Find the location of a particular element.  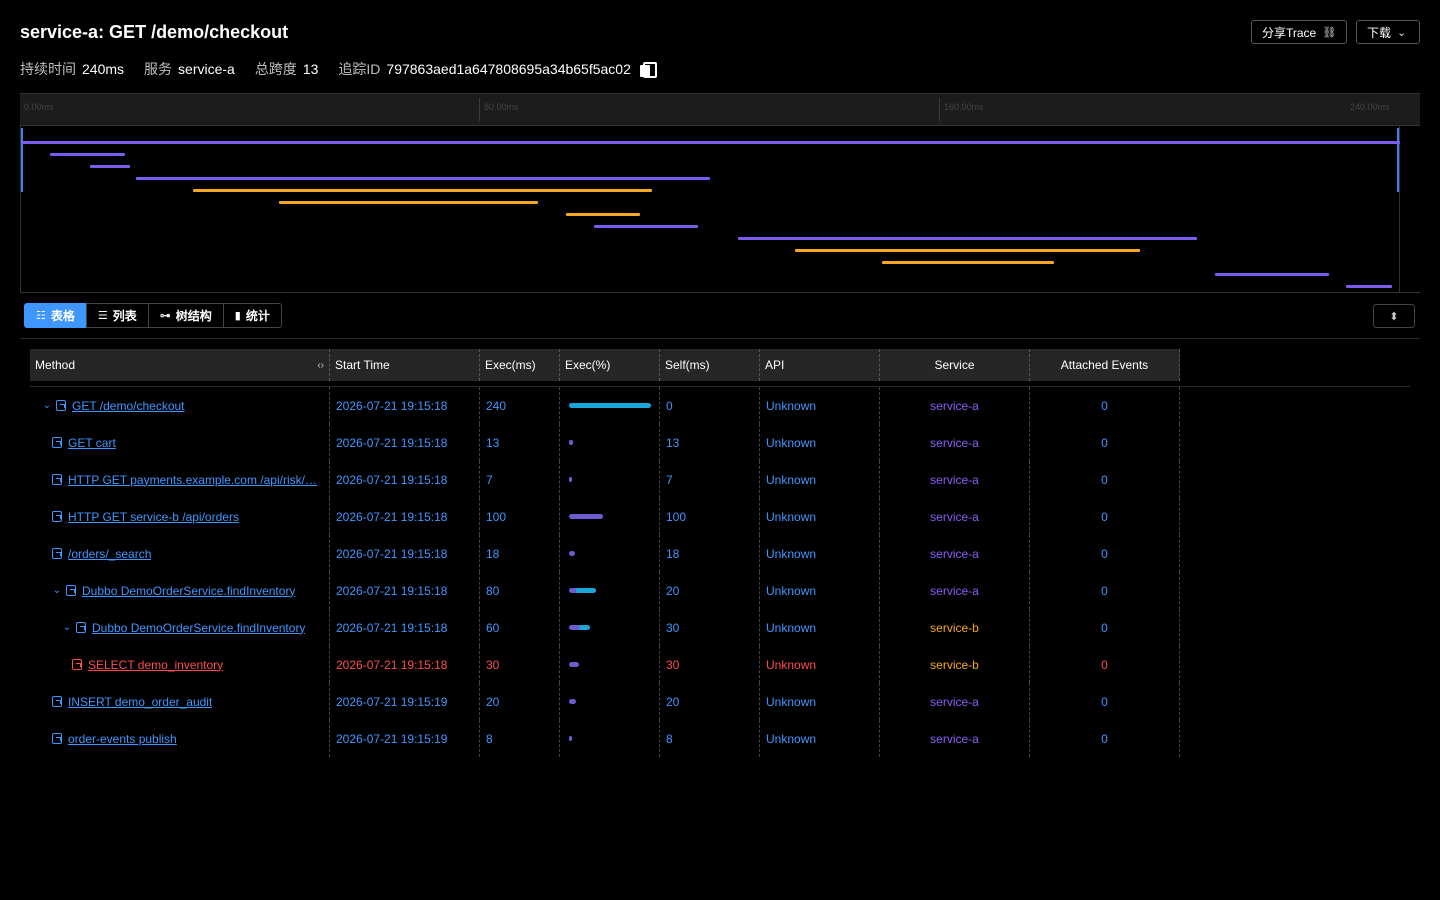

minimap-handle-right is located at coordinates (1398, 160).